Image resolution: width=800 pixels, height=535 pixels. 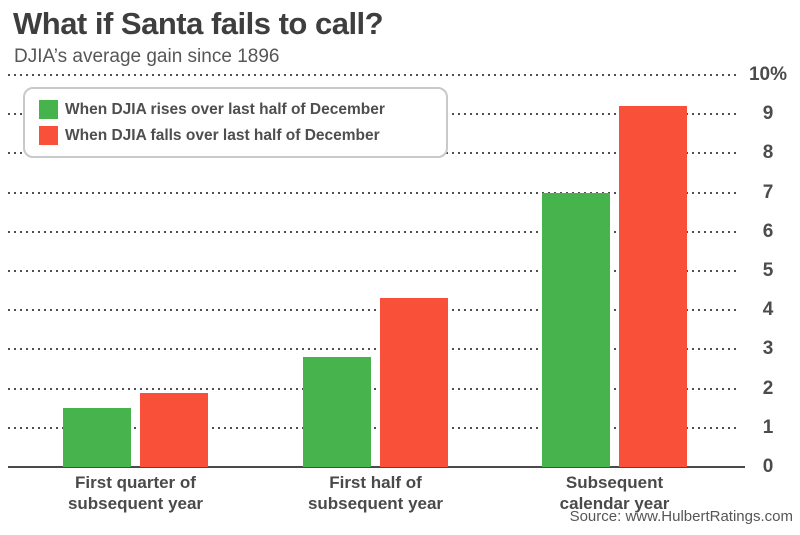 I want to click on y-tick-label-10: 10%, so click(x=768, y=74).